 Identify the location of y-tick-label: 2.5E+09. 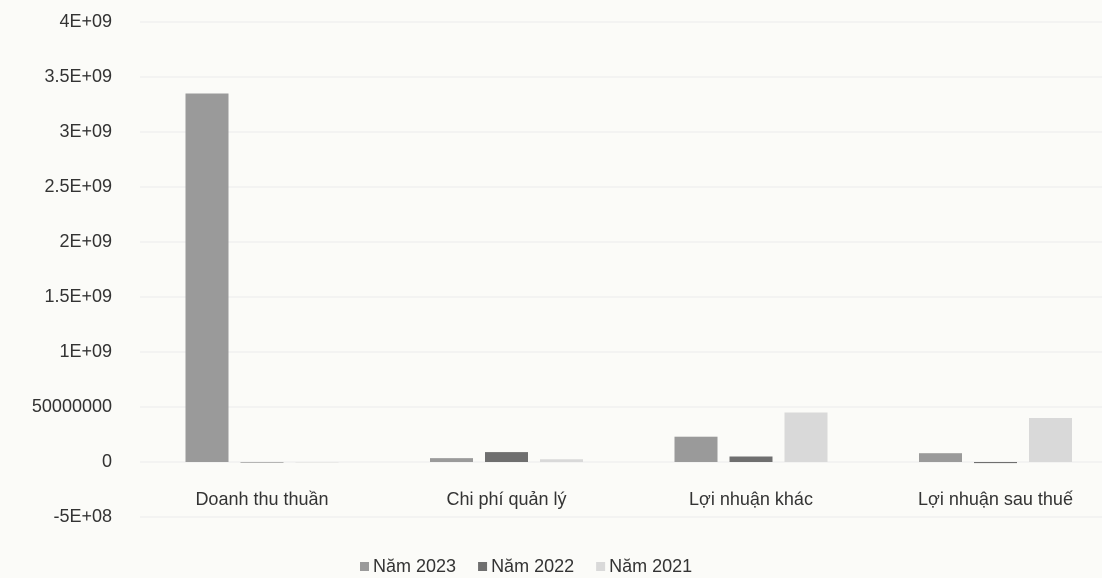
(78, 186).